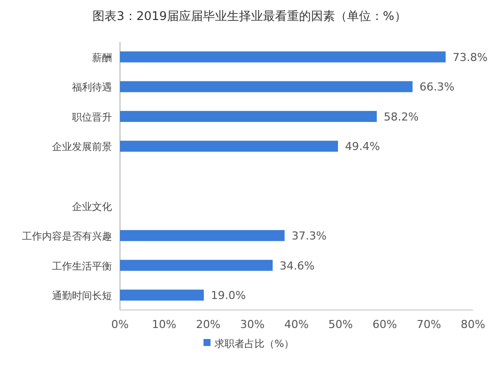 The width and height of the screenshot is (499, 386). I want to click on x-tick-label: 20%, so click(208, 324).